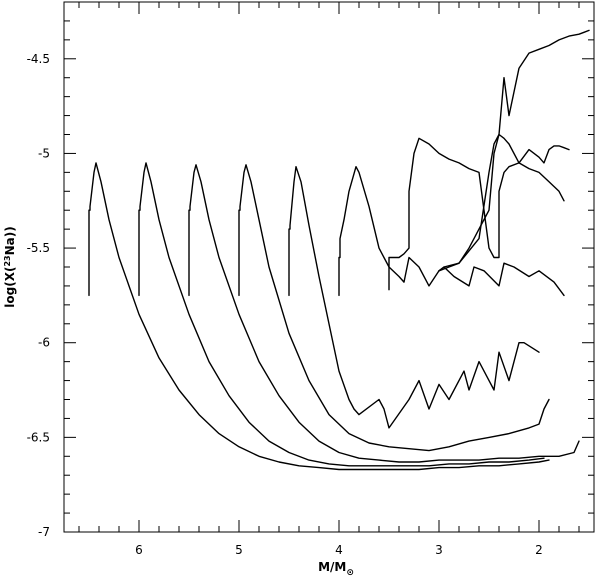 This screenshot has height=578, width=596. I want to click on x-tick-label: 2, so click(539, 550).